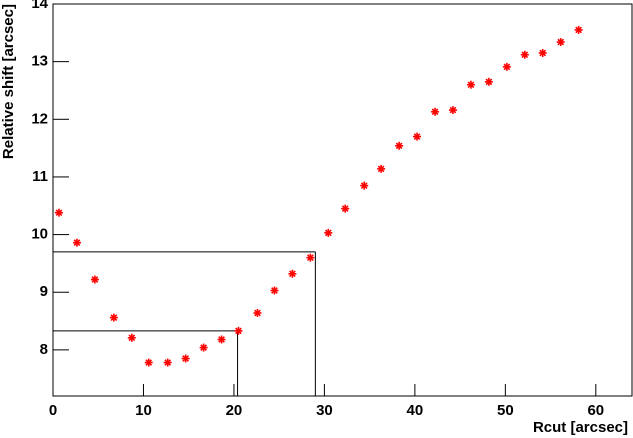 The height and width of the screenshot is (438, 633). Describe the element at coordinates (40, 176) in the screenshot. I see `y-tick-label: 11` at that location.